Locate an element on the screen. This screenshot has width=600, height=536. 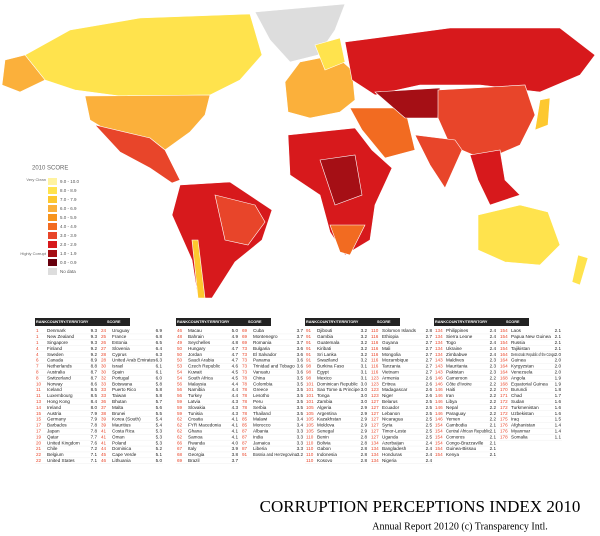
score: 6.0 is located at coordinates (159, 377).